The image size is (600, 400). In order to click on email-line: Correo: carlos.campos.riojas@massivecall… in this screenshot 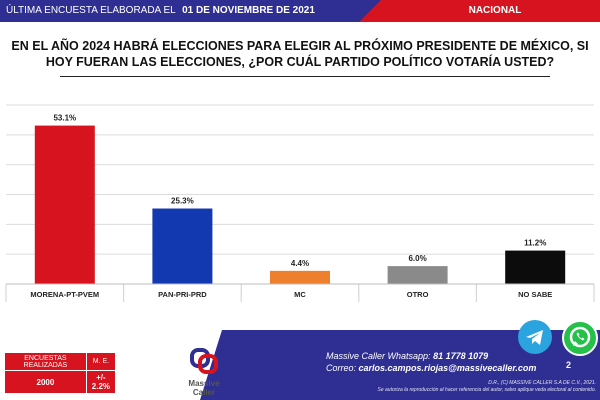, I will do `click(431, 368)`.